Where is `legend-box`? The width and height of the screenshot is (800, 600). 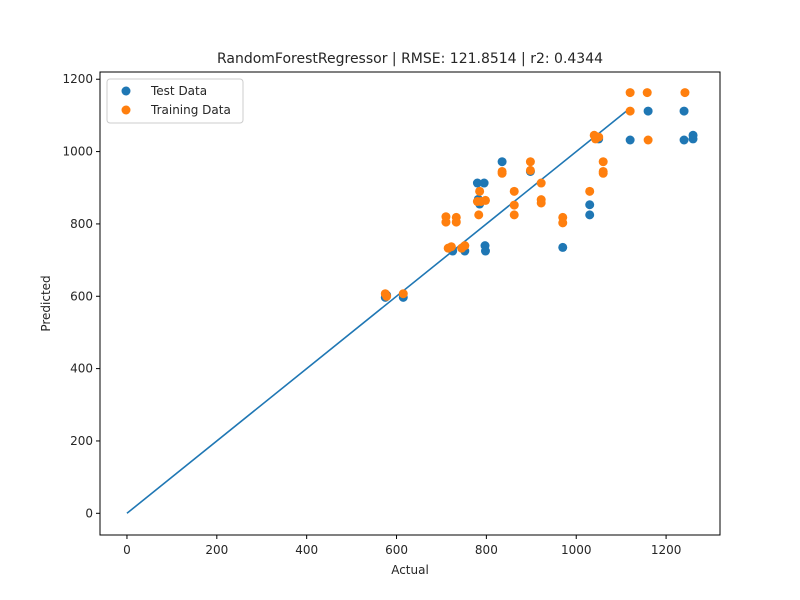 legend-box is located at coordinates (175, 101).